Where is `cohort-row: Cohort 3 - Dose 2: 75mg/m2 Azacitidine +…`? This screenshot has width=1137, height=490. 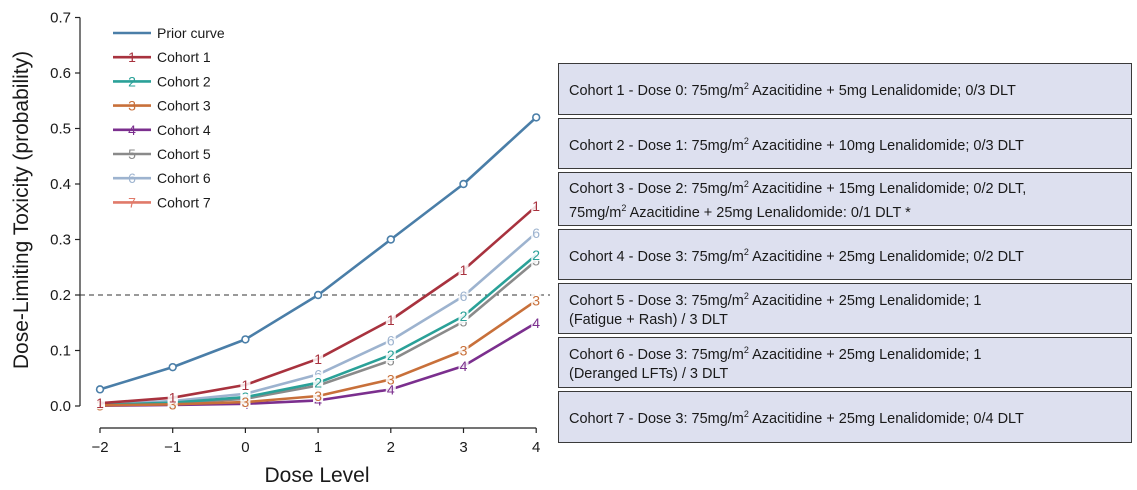 cohort-row: Cohort 3 - Dose 2: 75mg/m2 Azacitidine +… is located at coordinates (845, 199).